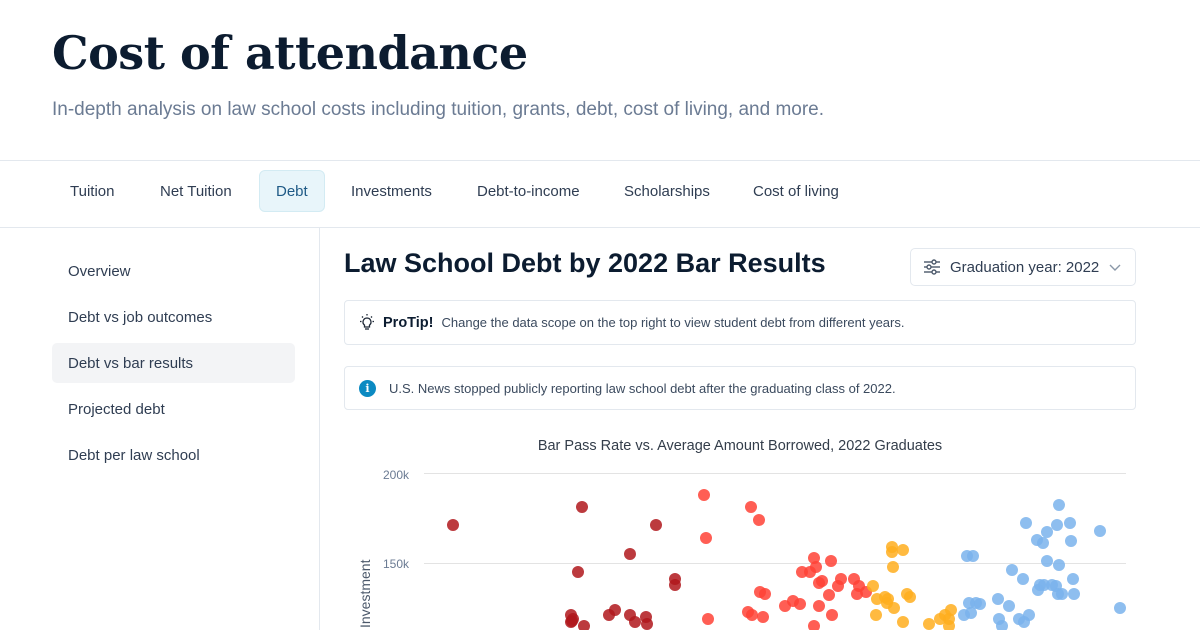 The width and height of the screenshot is (1200, 630). Describe the element at coordinates (292, 191) in the screenshot. I see `tab-debt: Debt` at that location.